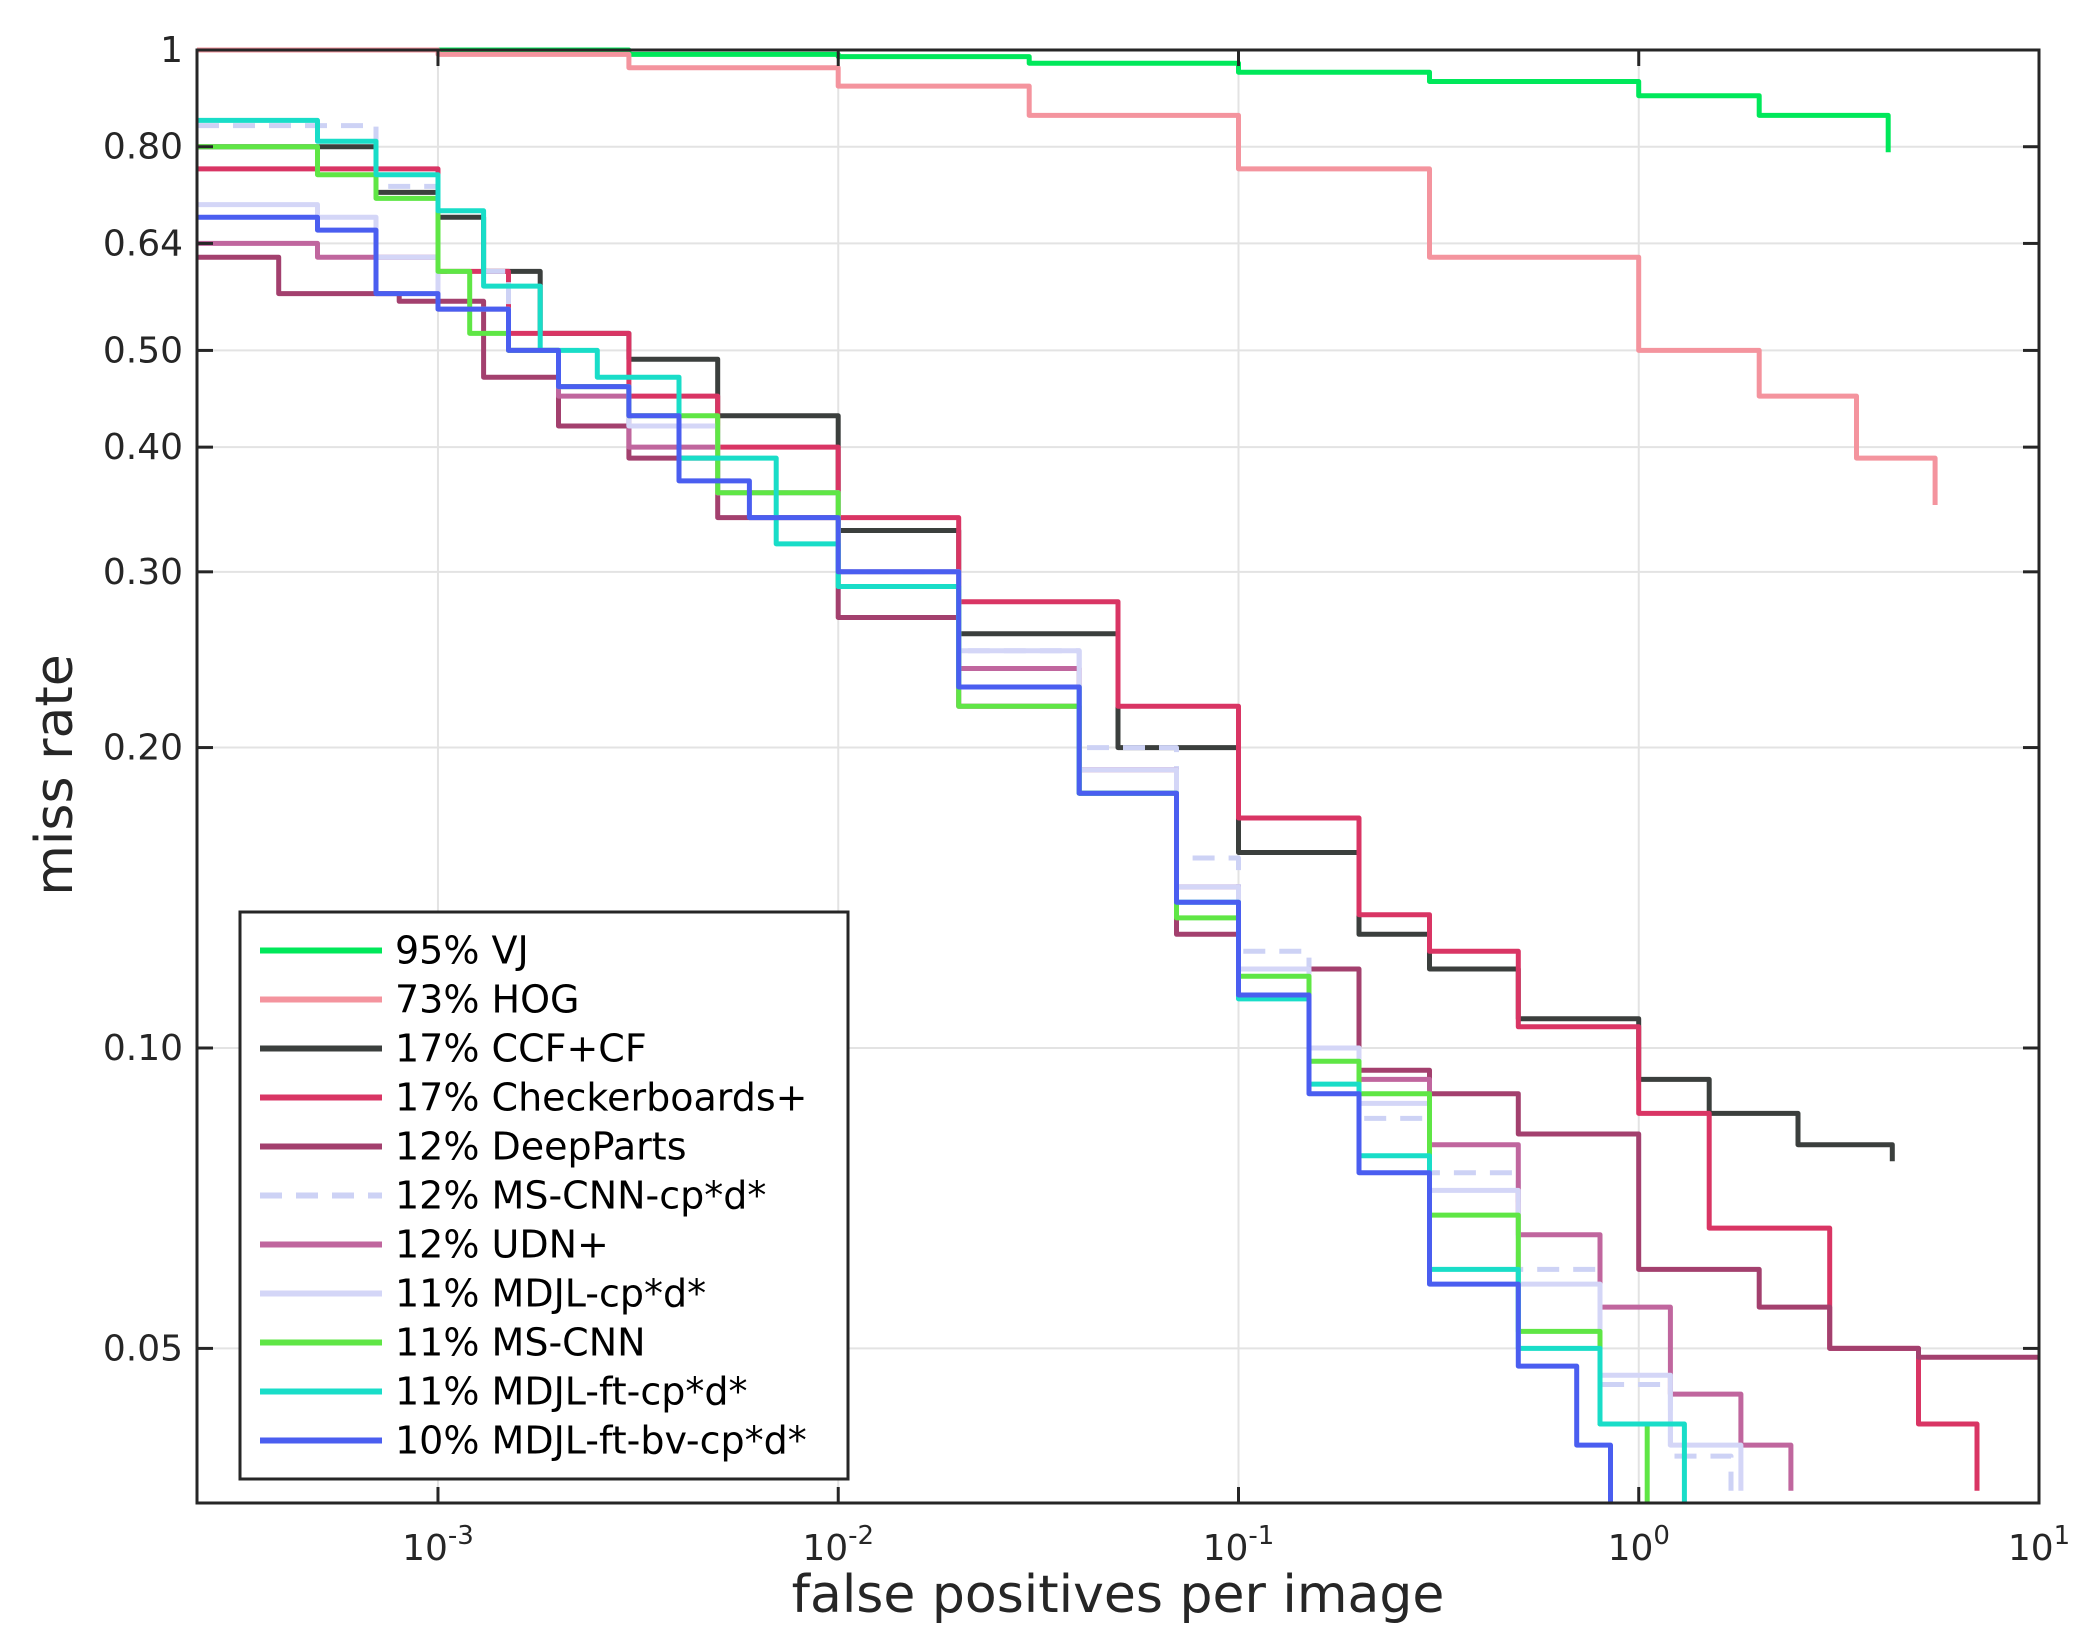  What do you see at coordinates (601, 1098) in the screenshot?
I see `legend-entry: 17% Checkerboards+` at bounding box center [601, 1098].